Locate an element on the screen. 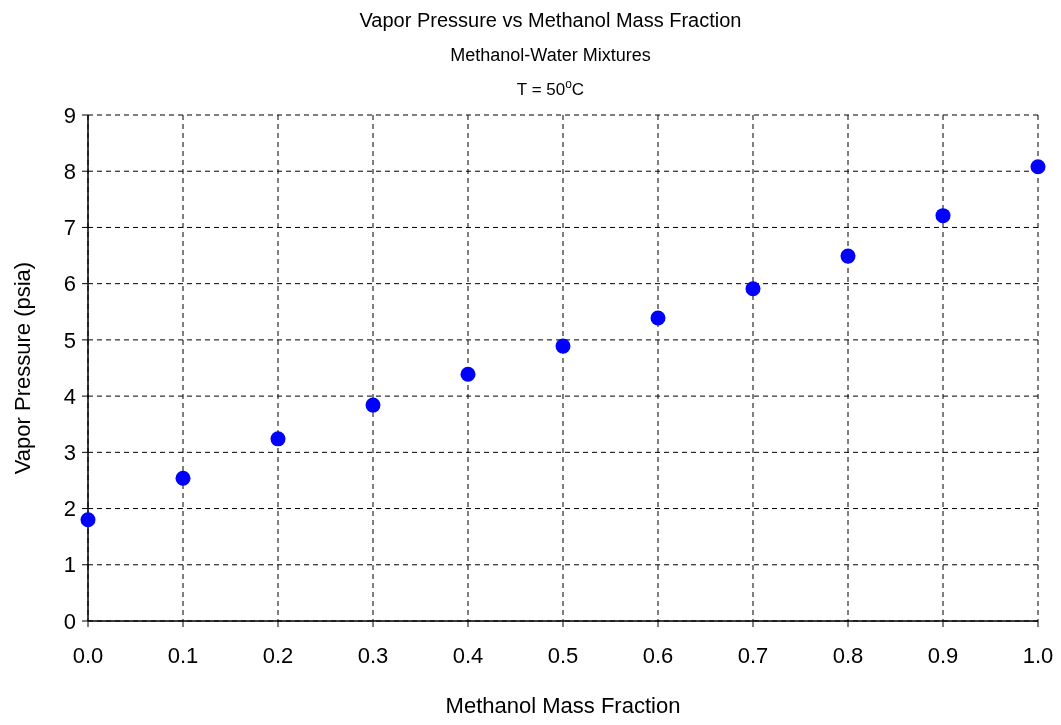 The width and height of the screenshot is (1061, 725). y-axis-title: Vapor Pressure (psia) is located at coordinates (22, 368).